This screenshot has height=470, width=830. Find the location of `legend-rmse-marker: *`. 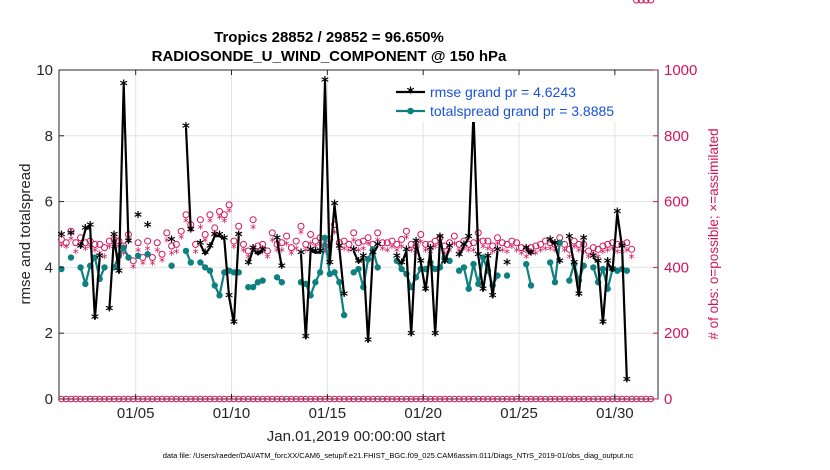

legend-rmse-marker: * is located at coordinates (411, 93).